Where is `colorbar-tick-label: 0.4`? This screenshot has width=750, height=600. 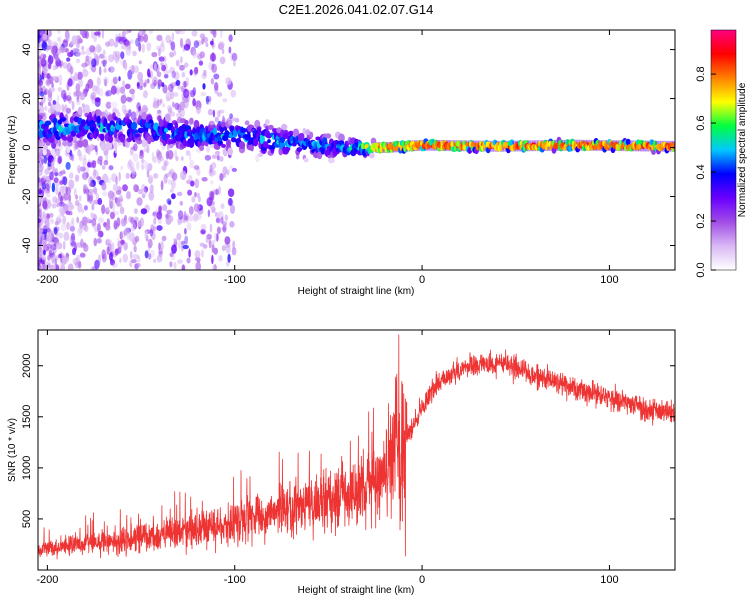 colorbar-tick-label: 0.4 is located at coordinates (701, 171).